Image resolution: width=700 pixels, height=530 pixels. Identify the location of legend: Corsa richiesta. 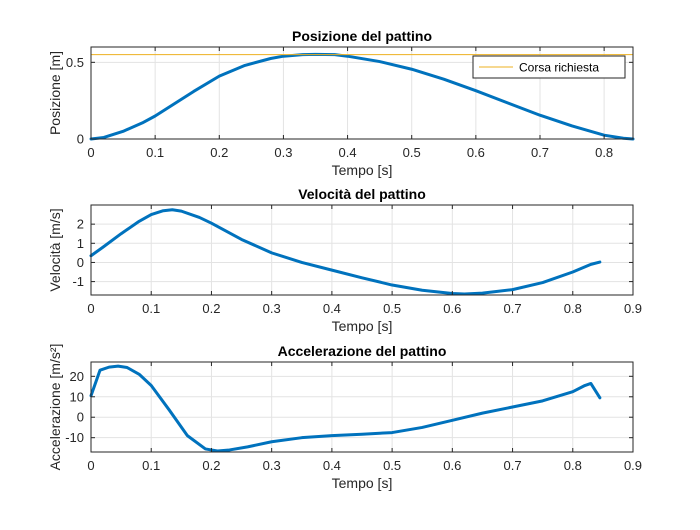
(549, 67).